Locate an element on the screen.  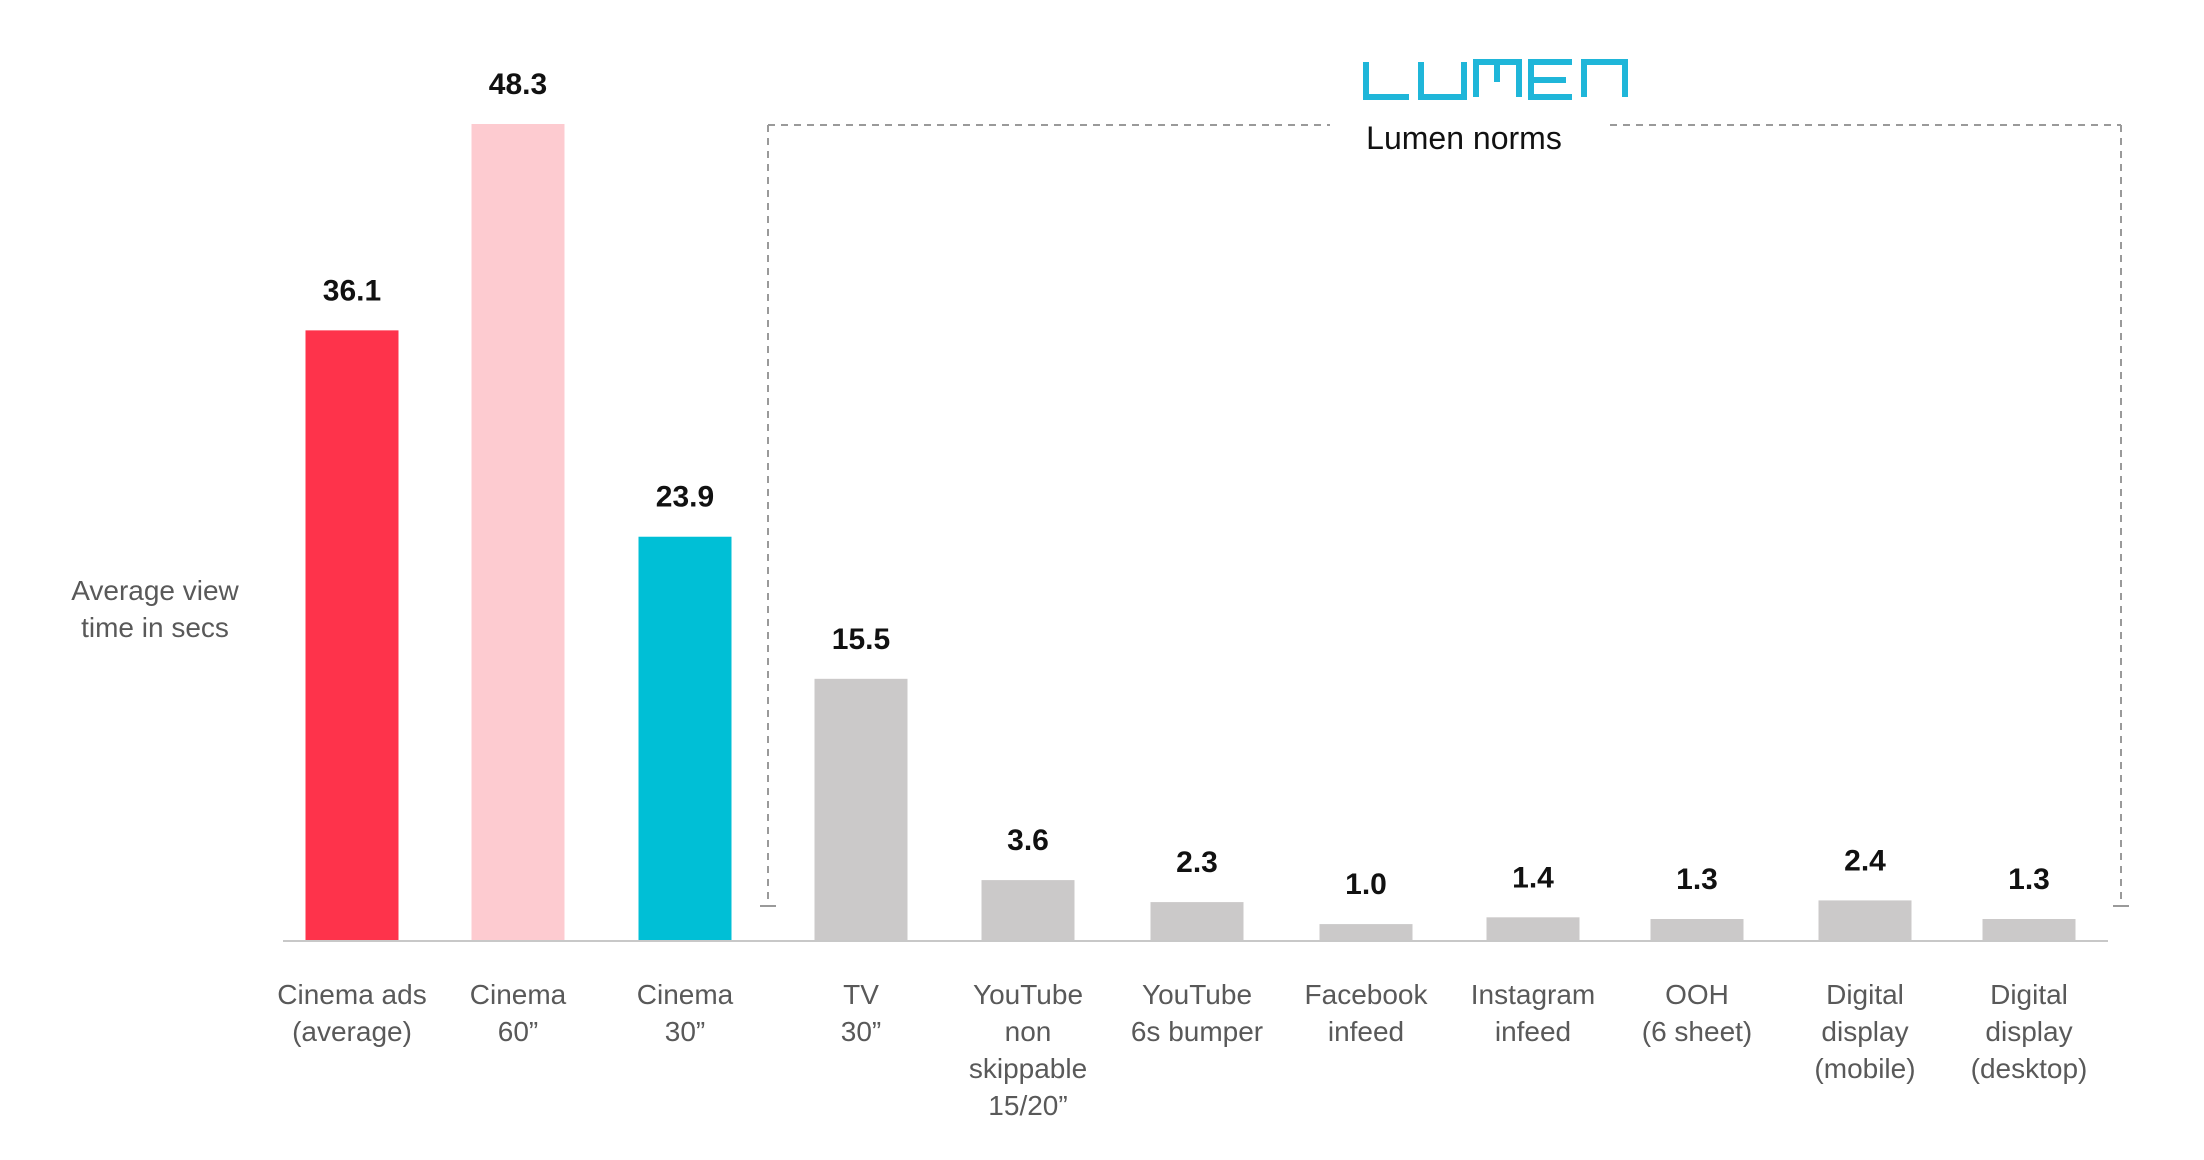
category-label-8-line-1: (6 sheet) is located at coordinates (1697, 1031).